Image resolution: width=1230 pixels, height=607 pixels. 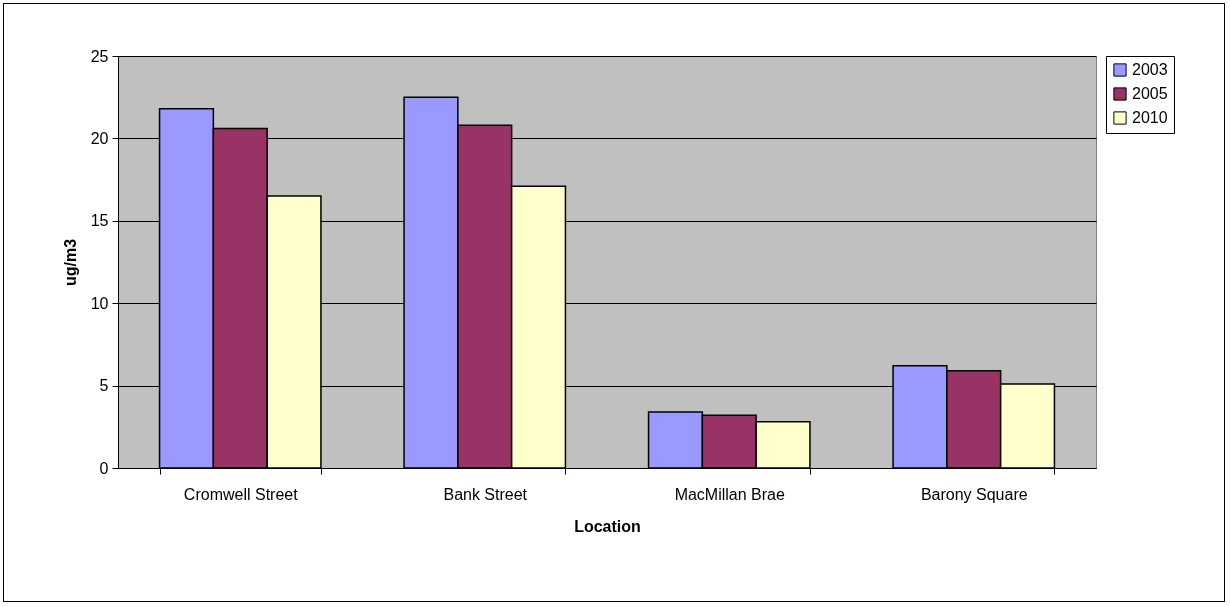 What do you see at coordinates (485, 494) in the screenshot?
I see `x-tick-label: Bank Street` at bounding box center [485, 494].